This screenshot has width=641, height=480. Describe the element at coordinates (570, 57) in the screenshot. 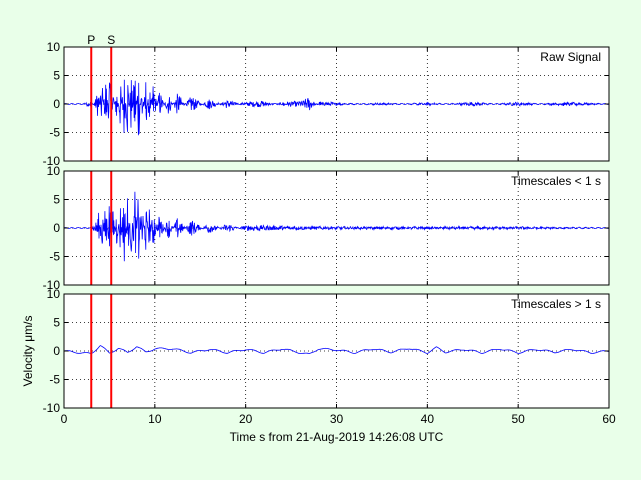

I see `panel-title: Raw Signal` at that location.